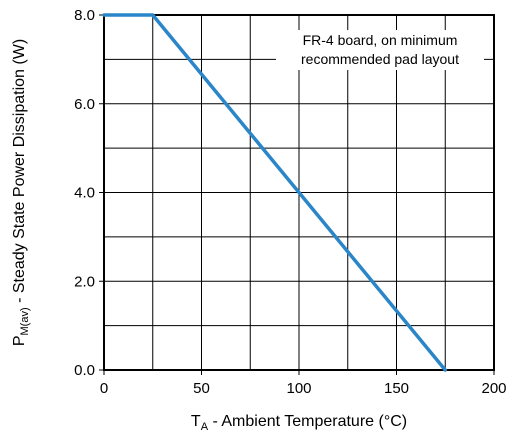 Image resolution: width=514 pixels, height=437 pixels. Describe the element at coordinates (493, 388) in the screenshot. I see `x-tick-label: 200` at that location.